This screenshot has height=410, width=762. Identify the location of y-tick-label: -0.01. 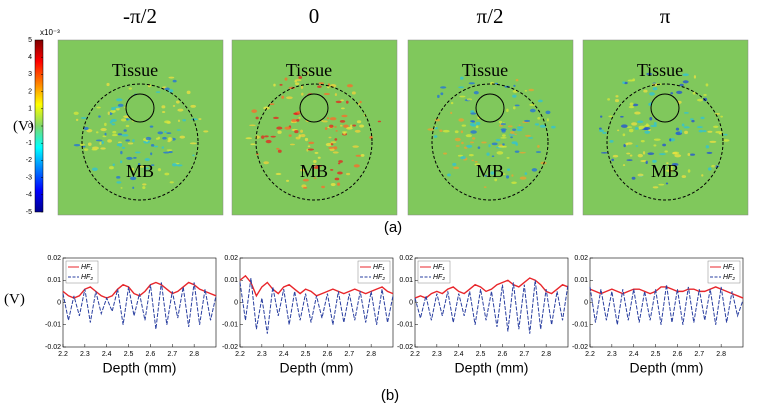
(405, 325).